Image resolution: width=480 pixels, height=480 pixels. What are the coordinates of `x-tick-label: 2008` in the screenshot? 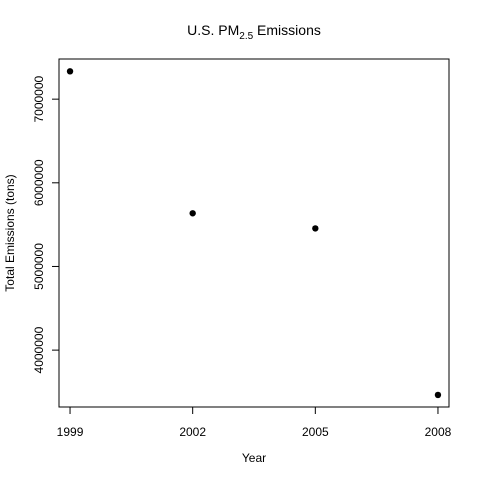 It's located at (438, 432).